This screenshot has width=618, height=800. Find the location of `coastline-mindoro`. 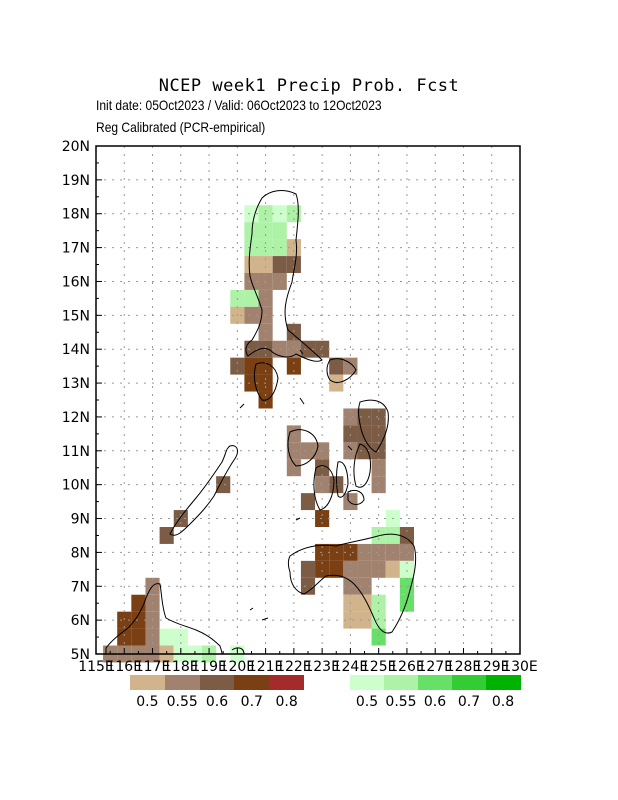

coastline-mindoro is located at coordinates (266, 381).